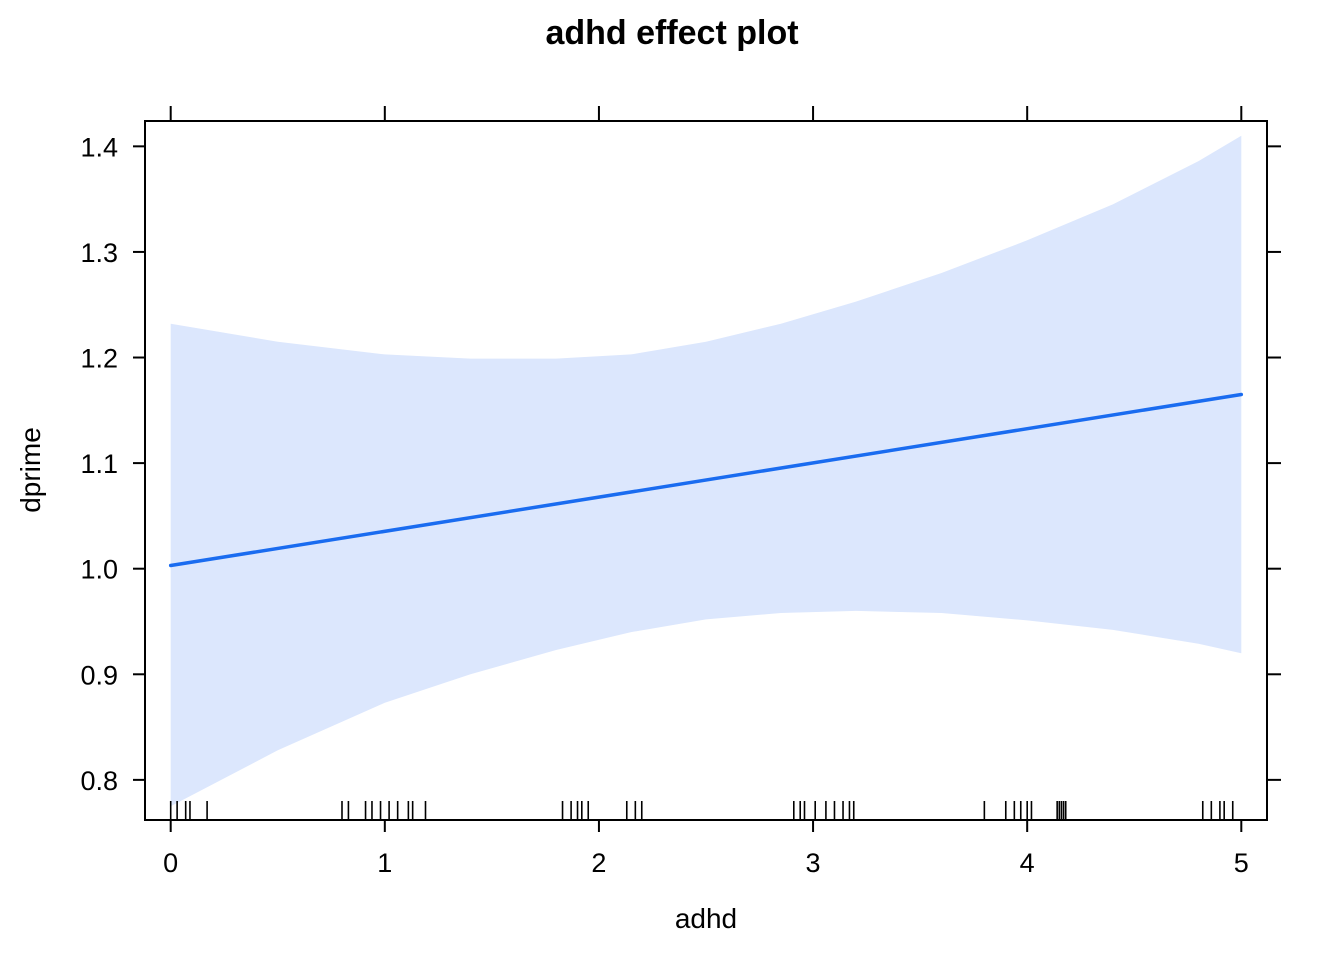  What do you see at coordinates (99, 464) in the screenshot?
I see `y-tick-label: 1.1` at bounding box center [99, 464].